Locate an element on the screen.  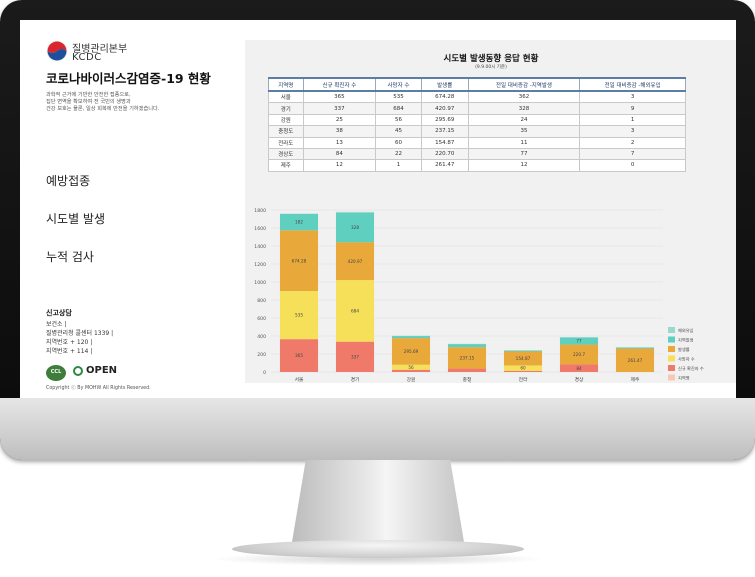
table-row: 경기 337 684 420.97 328 9 is located at coordinates (477, 108).